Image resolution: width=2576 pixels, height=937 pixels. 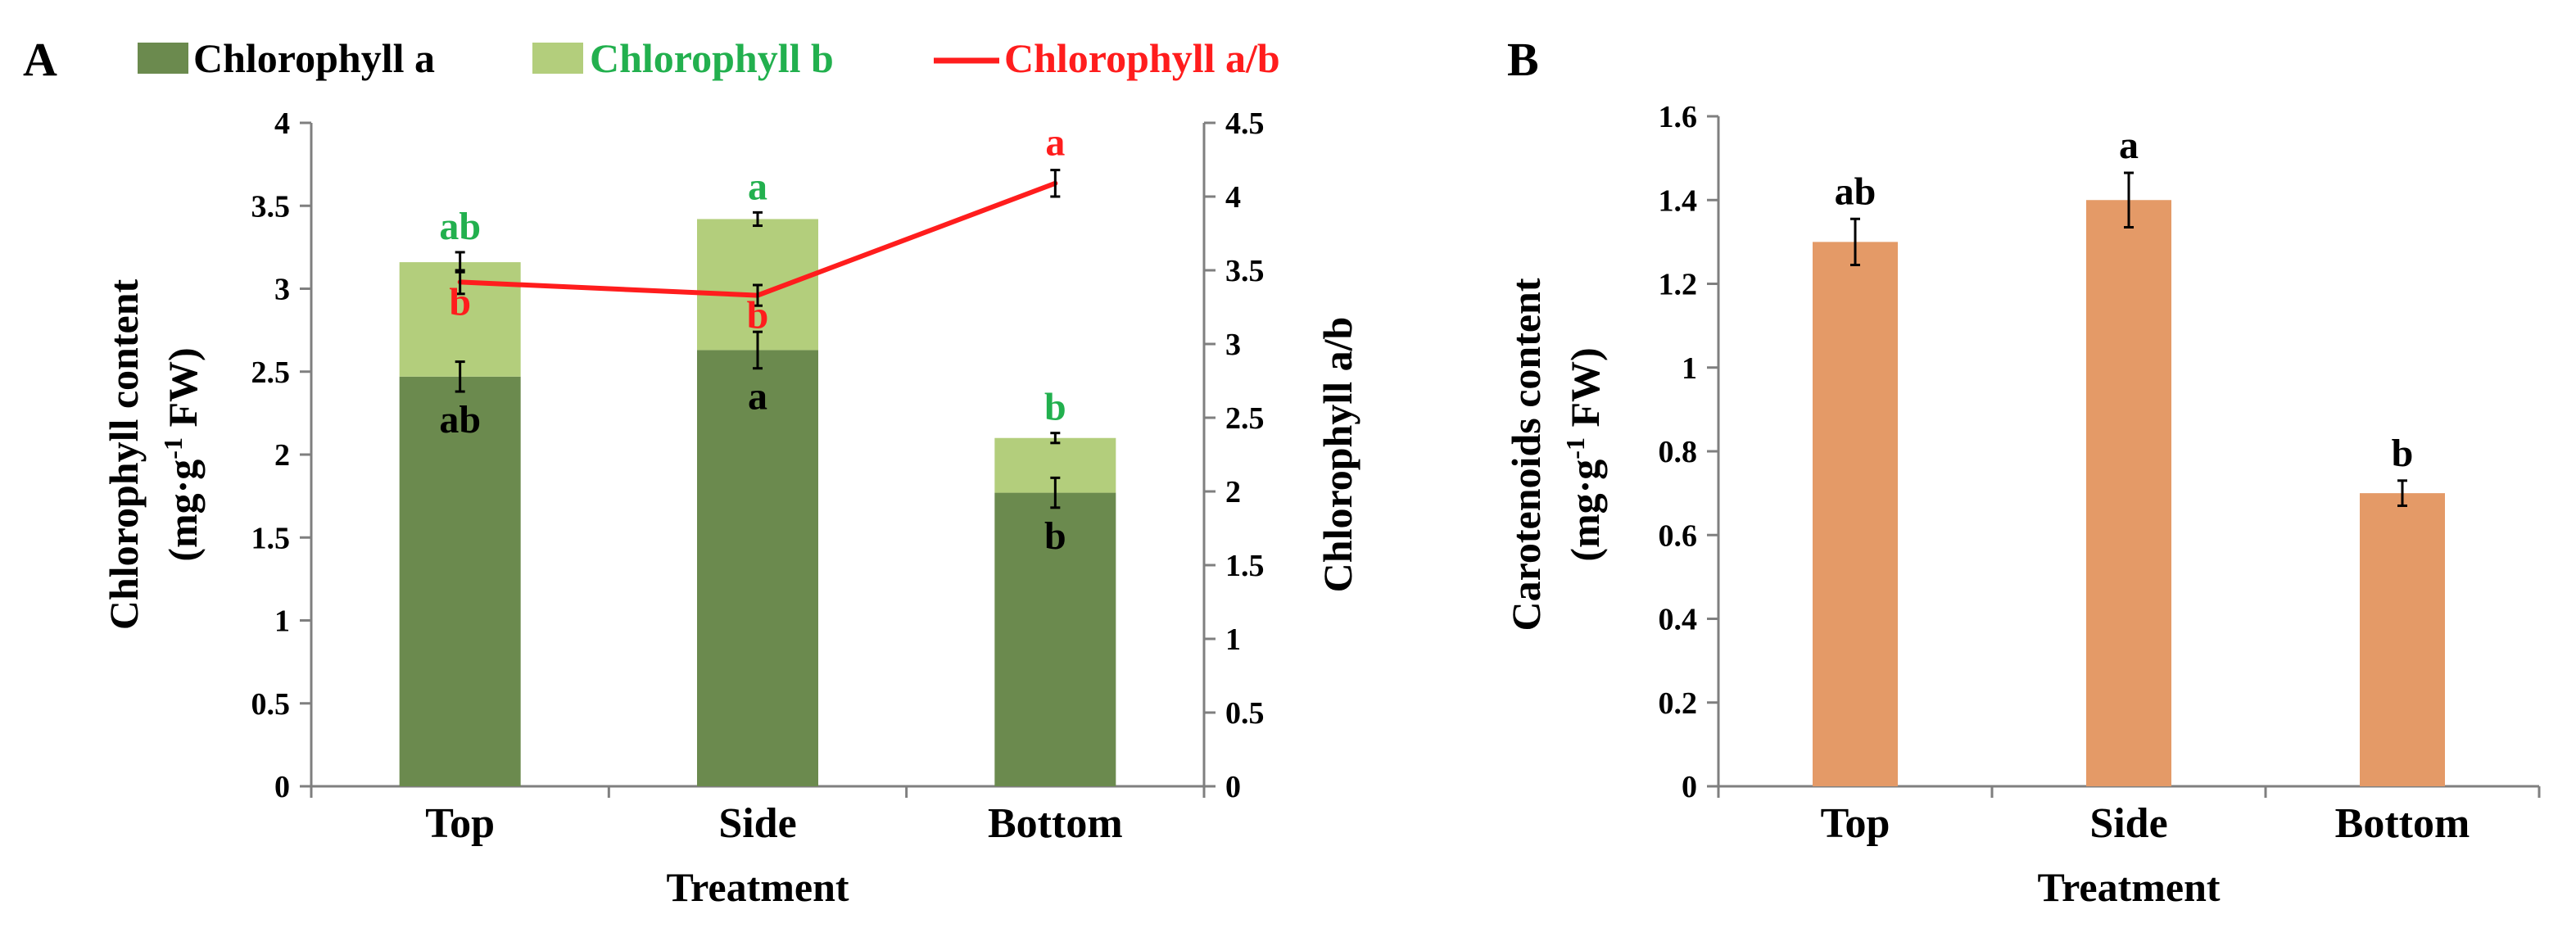 What do you see at coordinates (557, 58) in the screenshot?
I see `legend-swatch-chlorophyll-b` at bounding box center [557, 58].